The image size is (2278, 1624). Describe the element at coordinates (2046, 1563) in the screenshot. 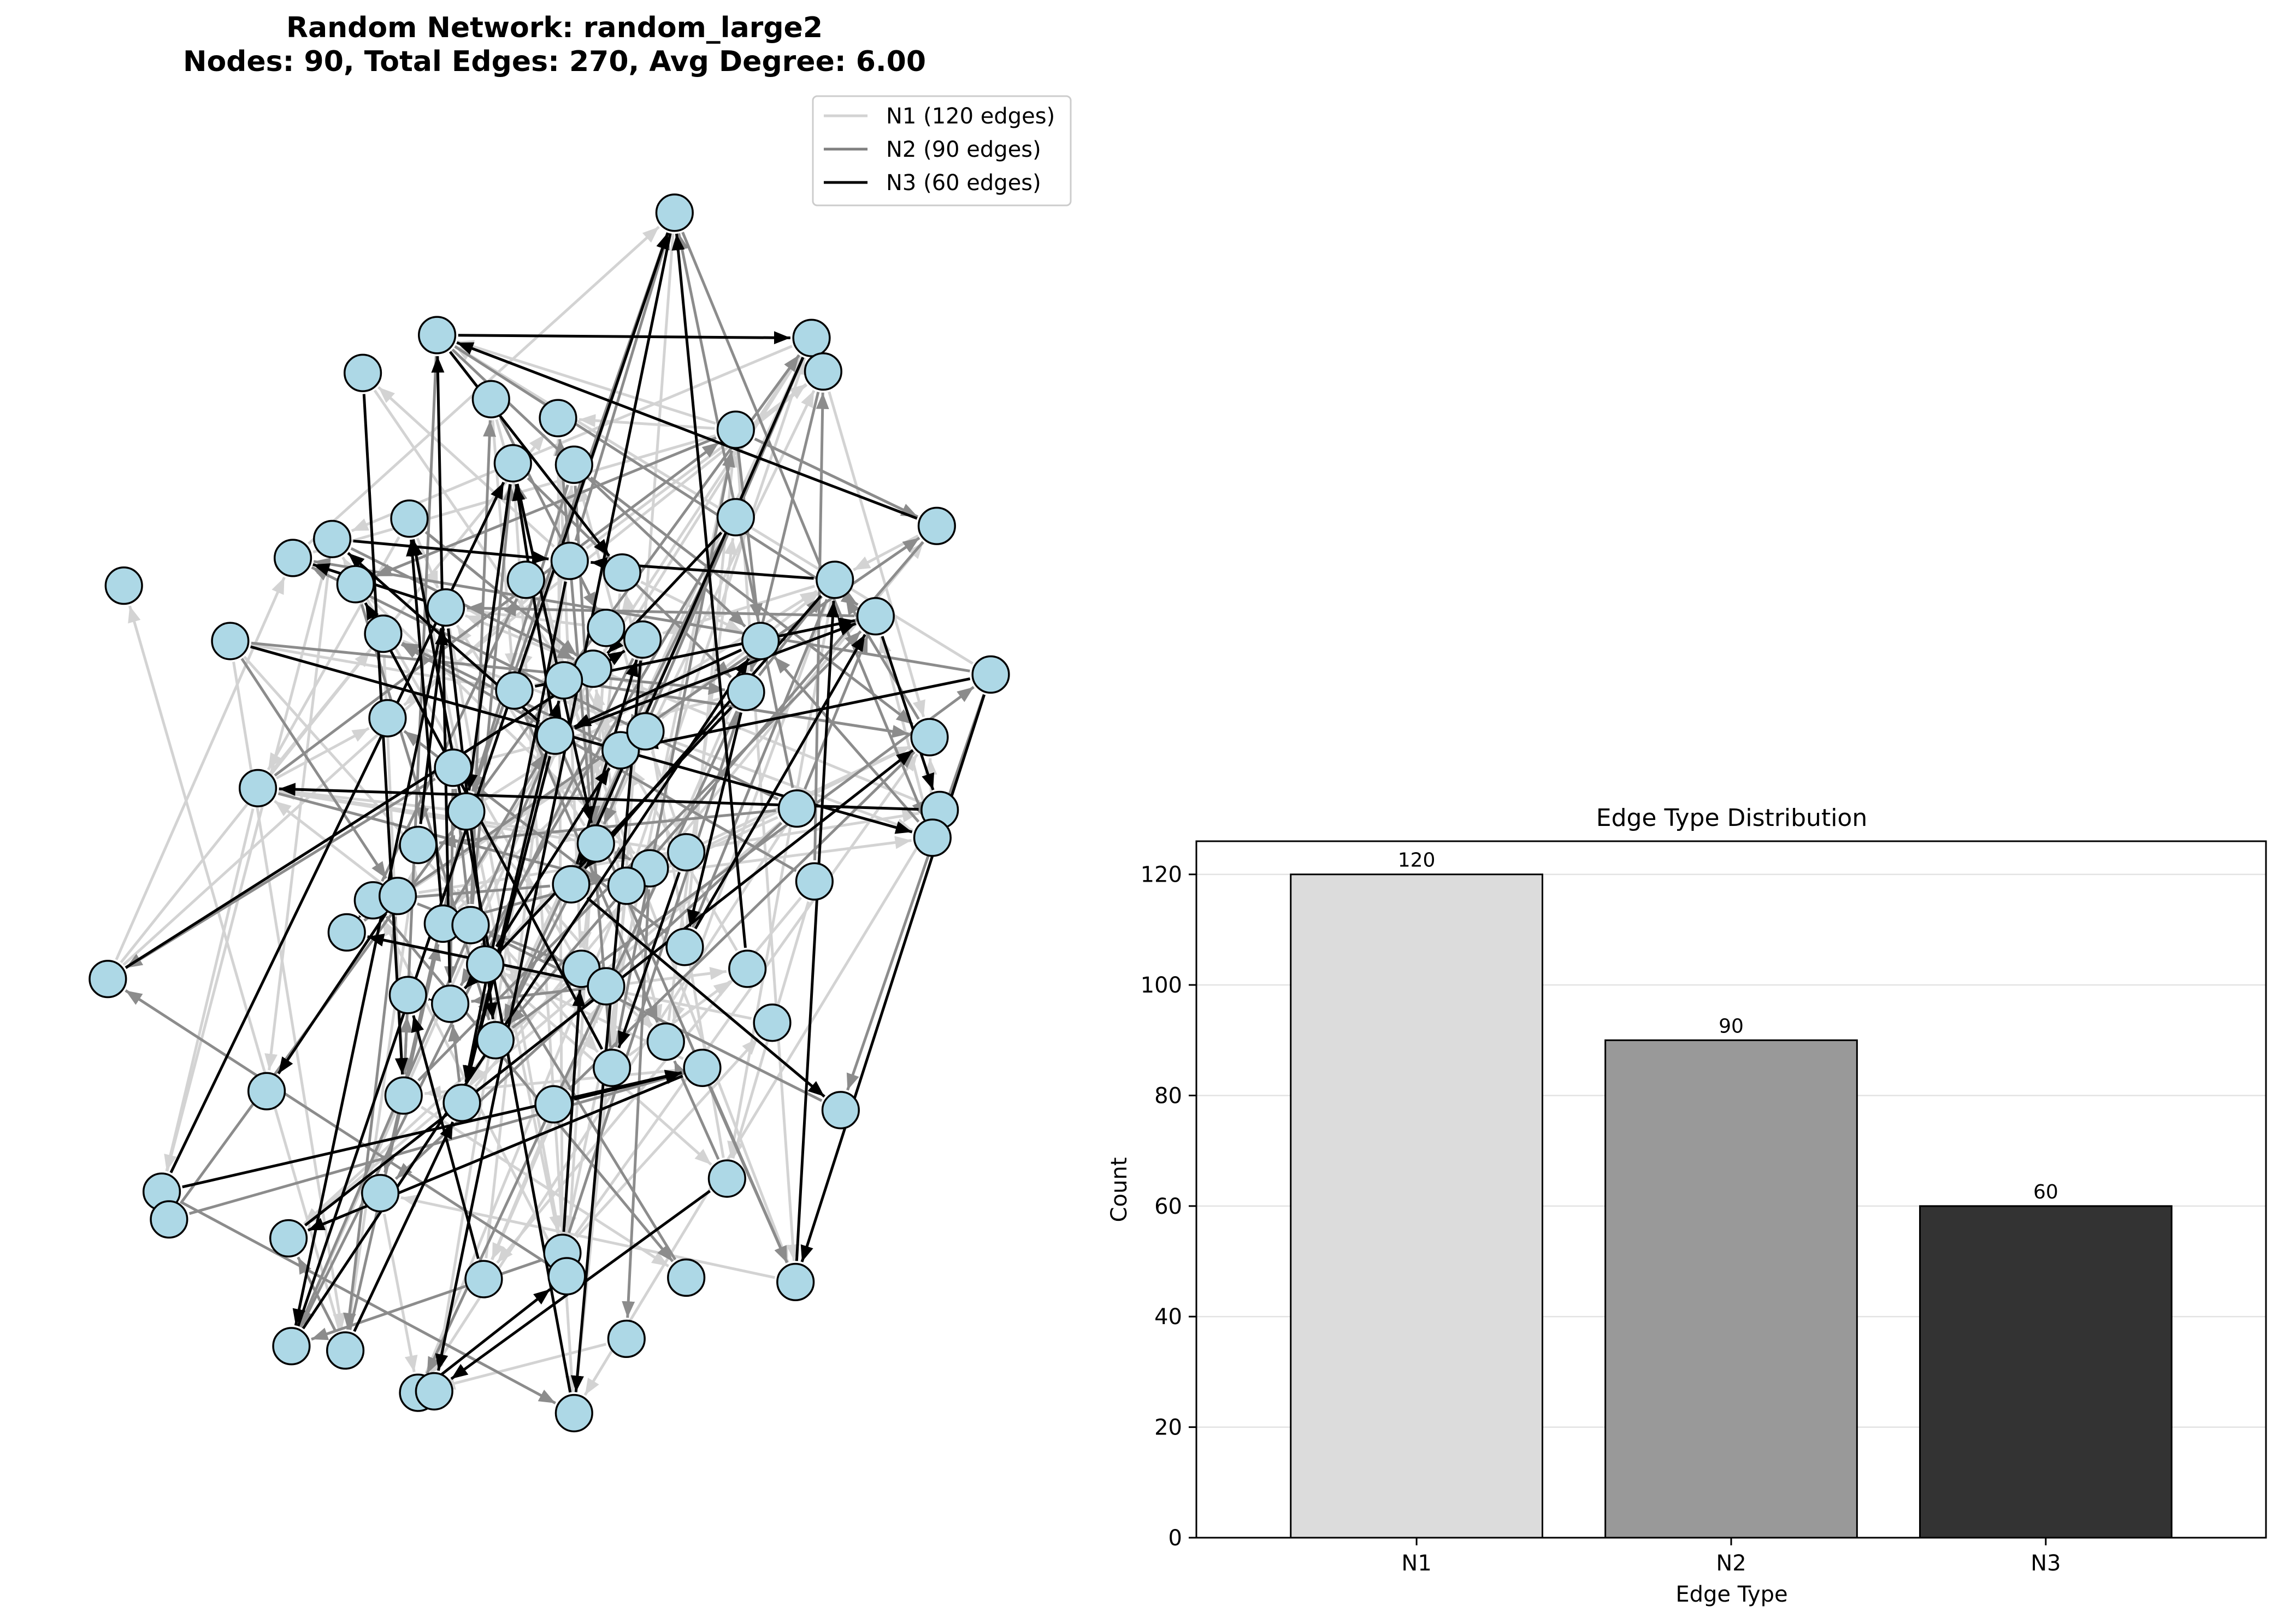

I see `x-tick-label: N3` at that location.